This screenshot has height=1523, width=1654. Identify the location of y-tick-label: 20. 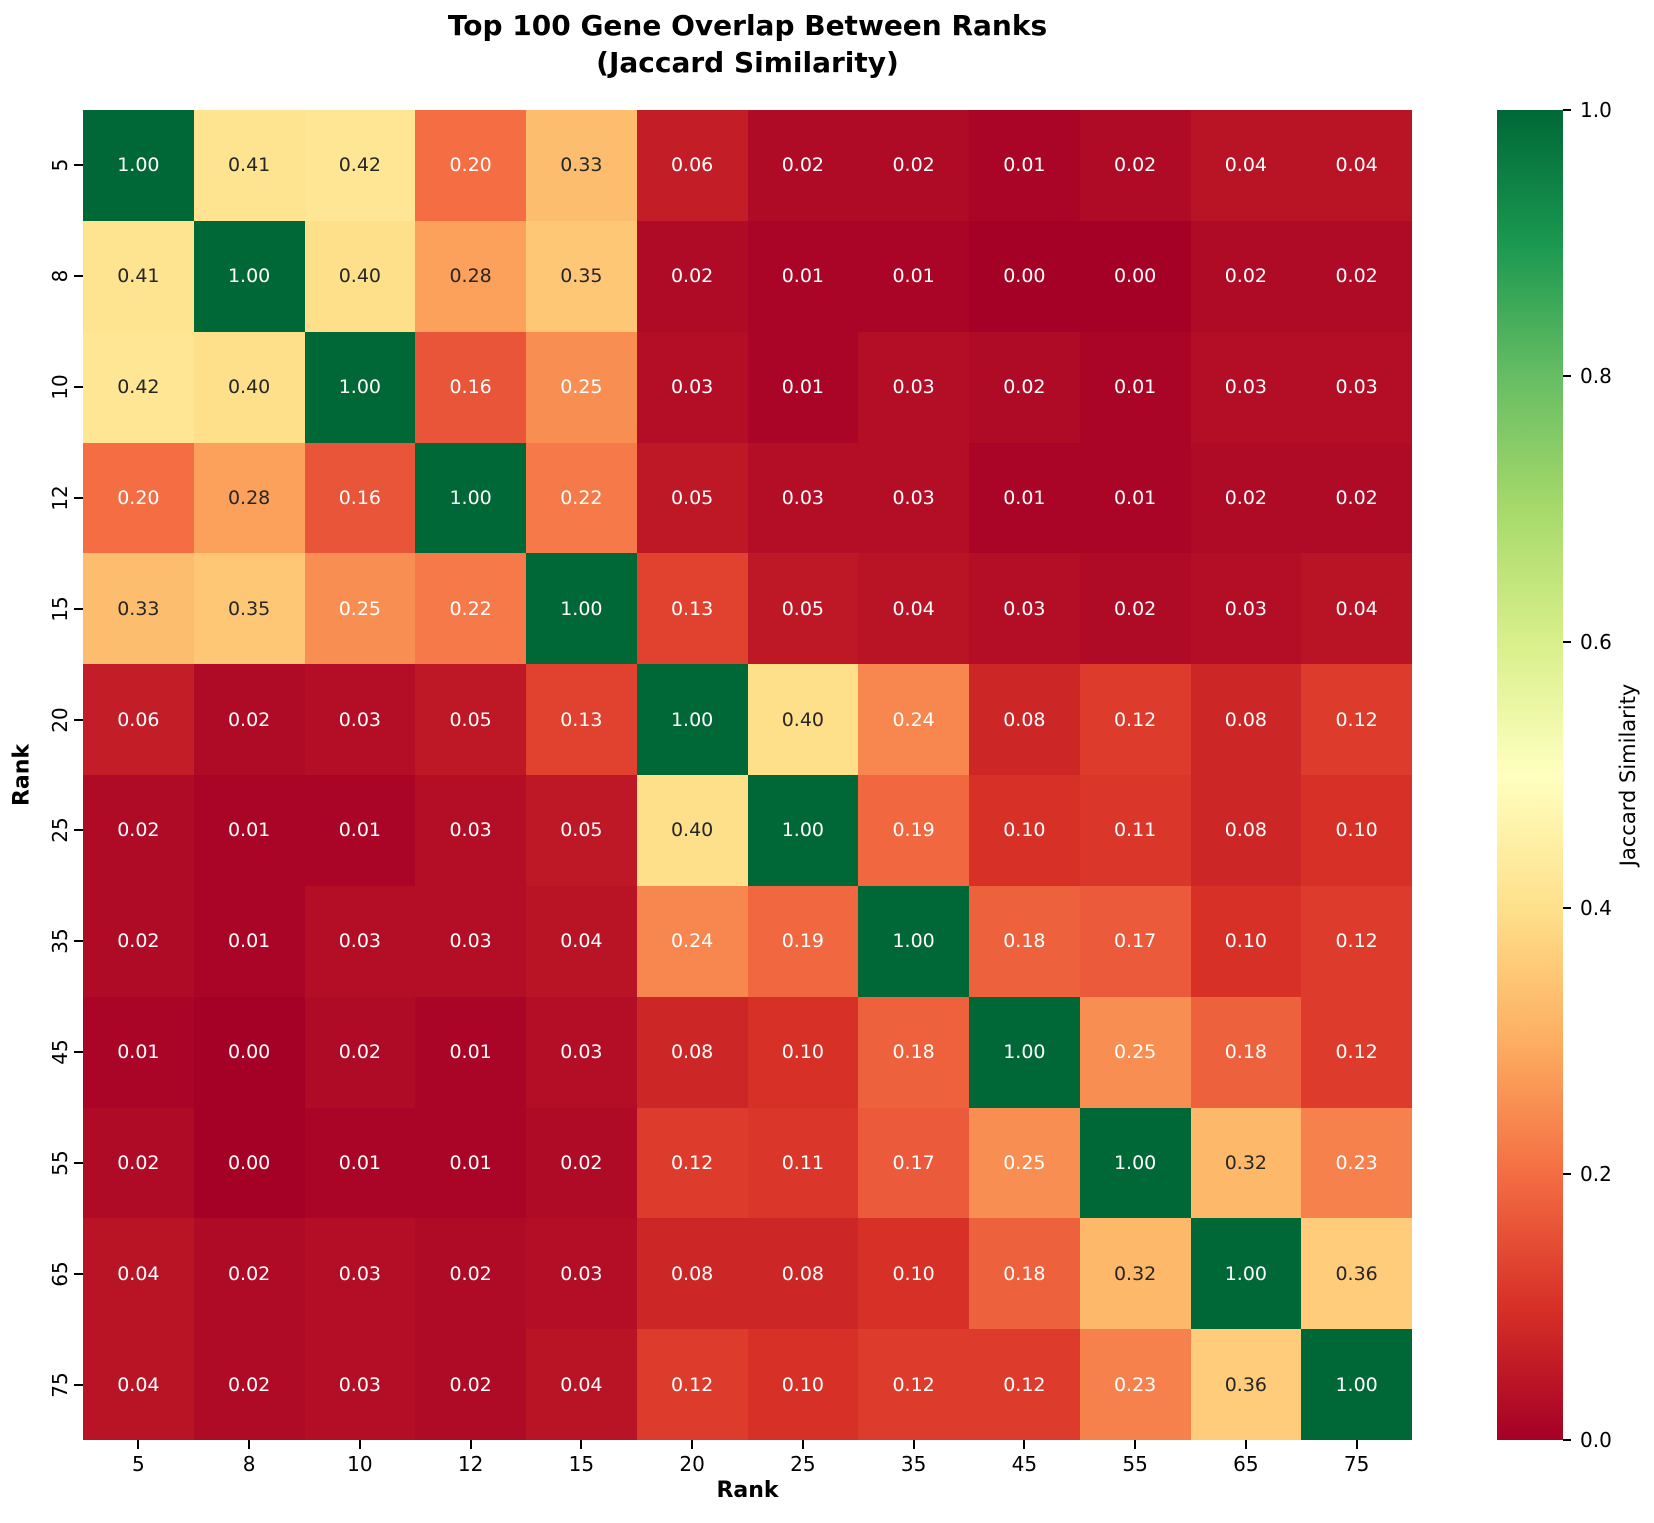
(60, 719).